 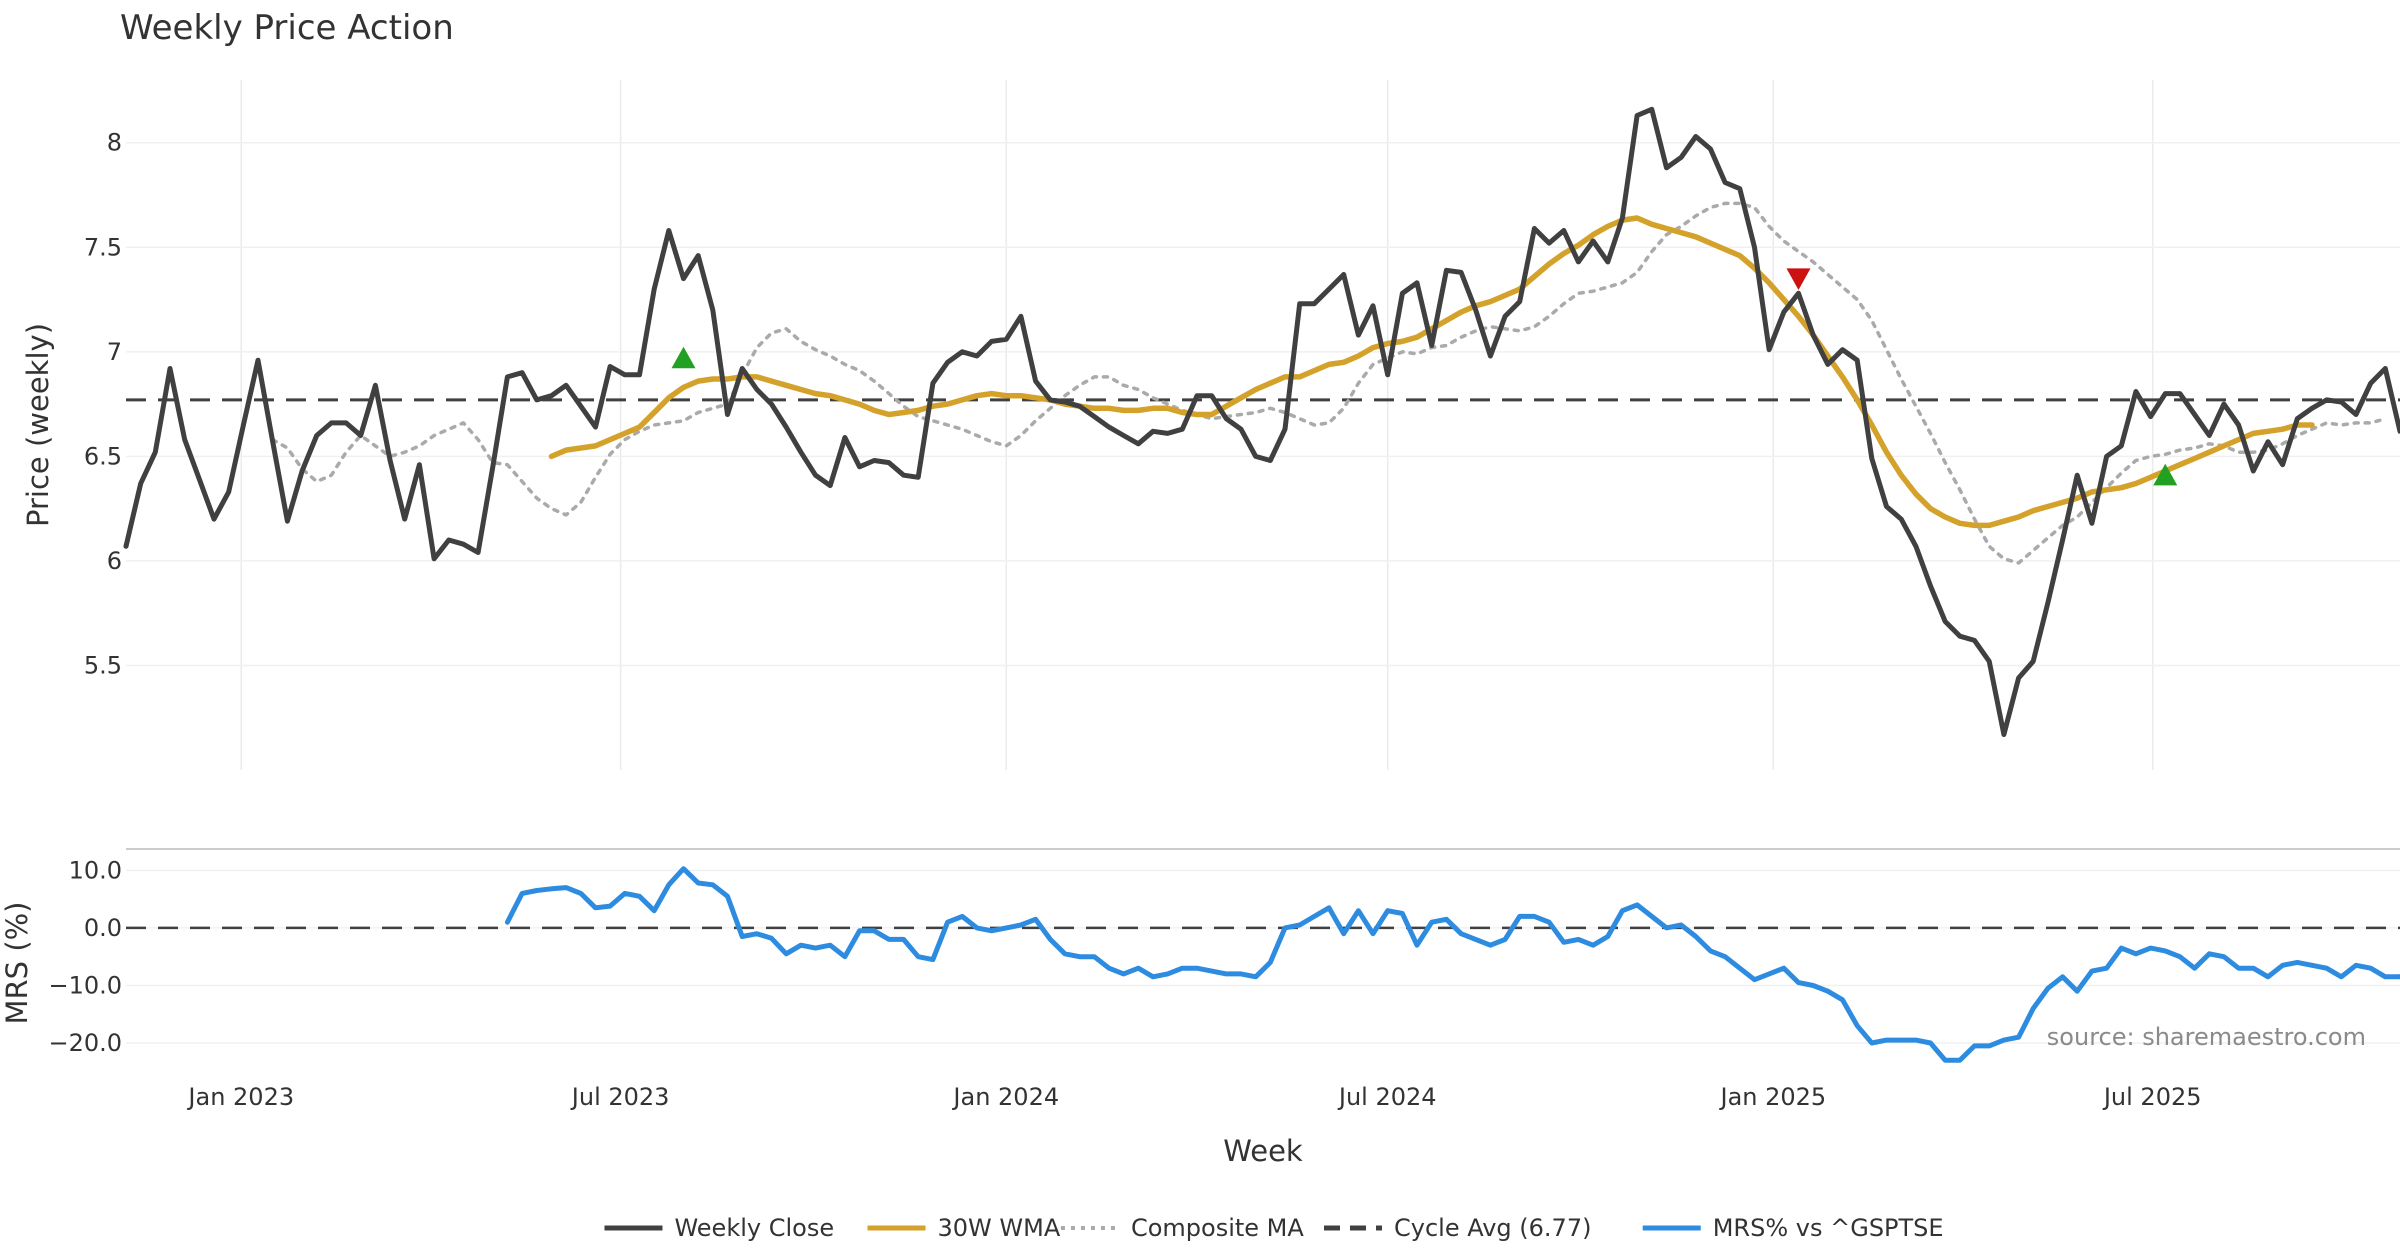 What do you see at coordinates (1424, 377) in the screenshot?
I see `signal-markers` at bounding box center [1424, 377].